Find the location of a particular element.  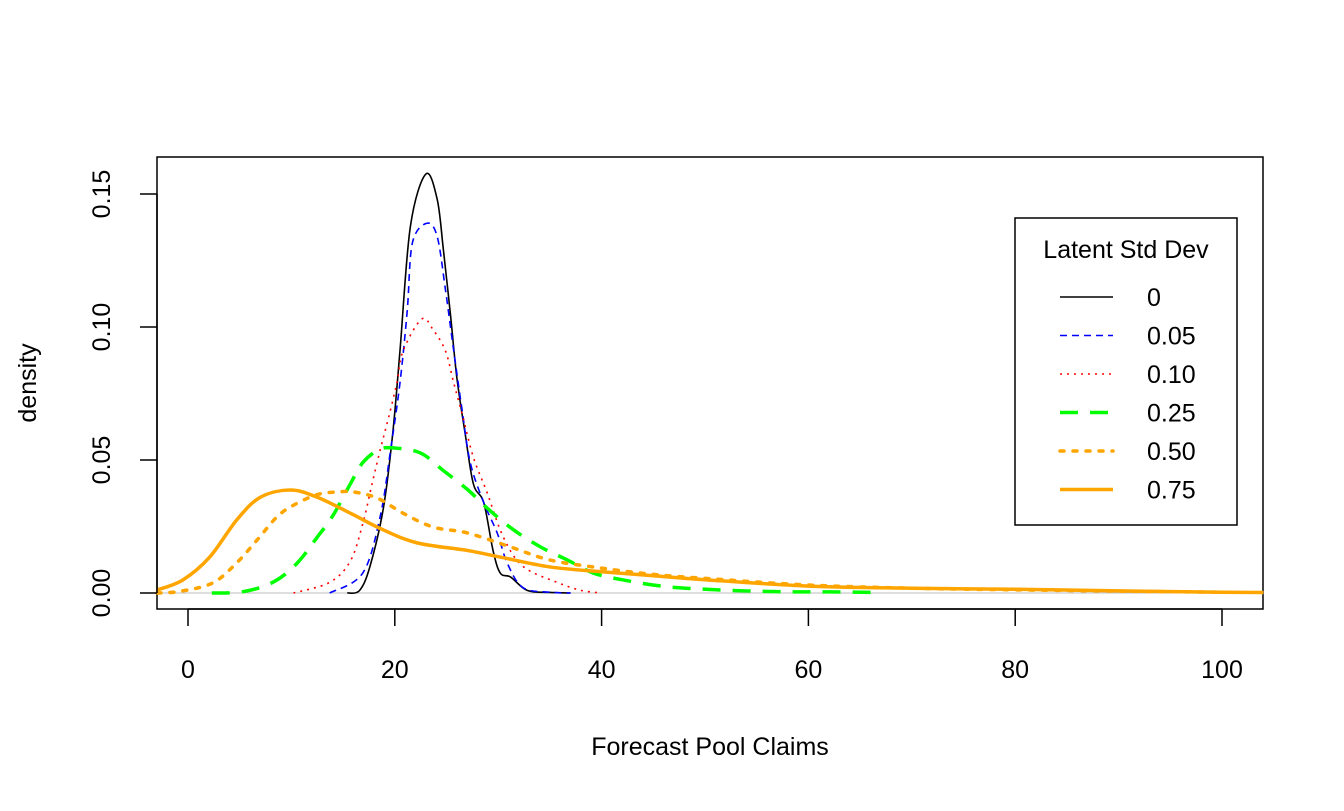

legend: Latent Std Dev 0 0.05 0.10 0.25 0.50 0.75 is located at coordinates (1126, 371).